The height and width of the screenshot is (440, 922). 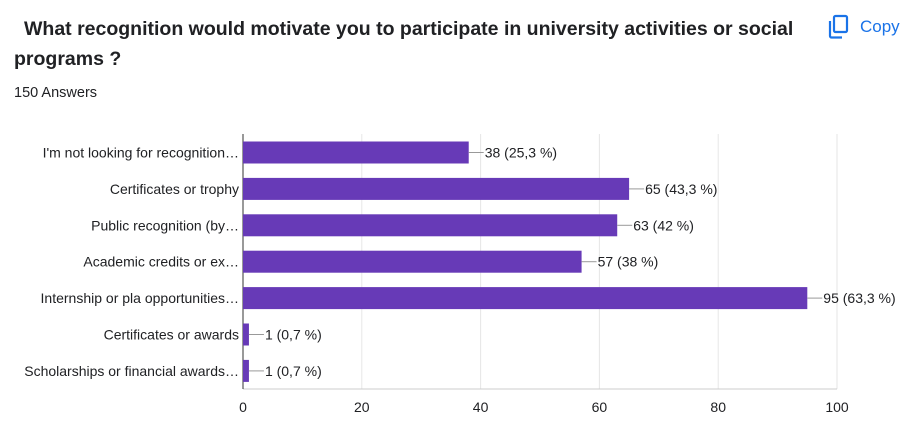 I want to click on data-label: 57 (38 %), so click(x=628, y=262).